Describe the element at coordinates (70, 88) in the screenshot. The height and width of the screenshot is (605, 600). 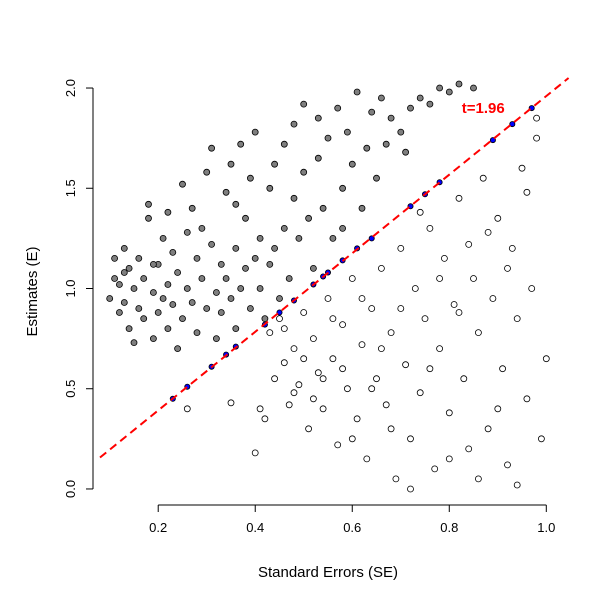
I see `y-tick-label: 2.0` at that location.